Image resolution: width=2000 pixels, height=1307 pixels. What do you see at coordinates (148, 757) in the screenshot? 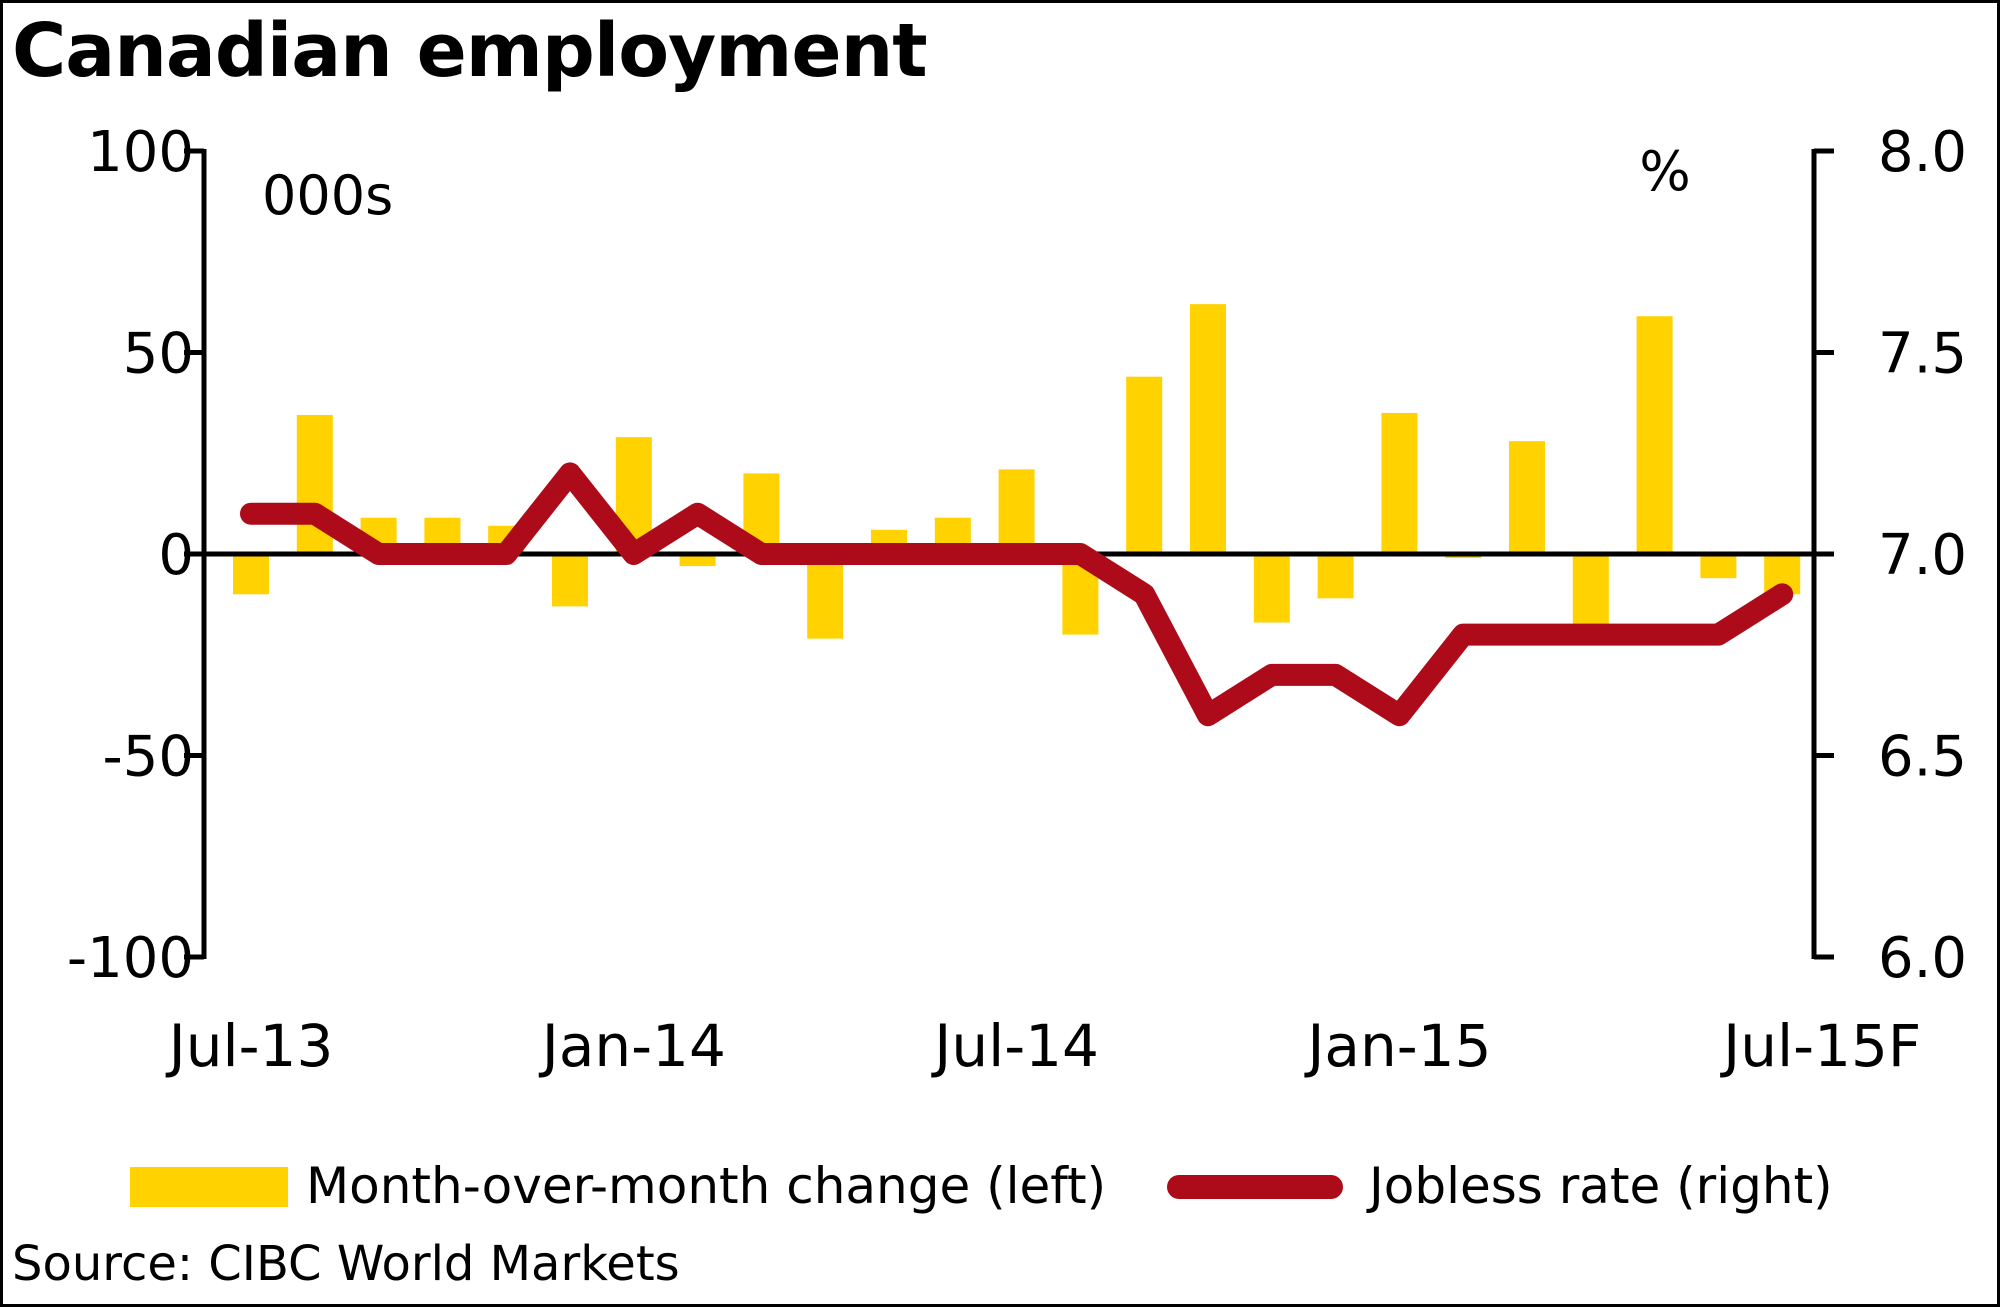
I see `left-tick-label: -50` at bounding box center [148, 757].